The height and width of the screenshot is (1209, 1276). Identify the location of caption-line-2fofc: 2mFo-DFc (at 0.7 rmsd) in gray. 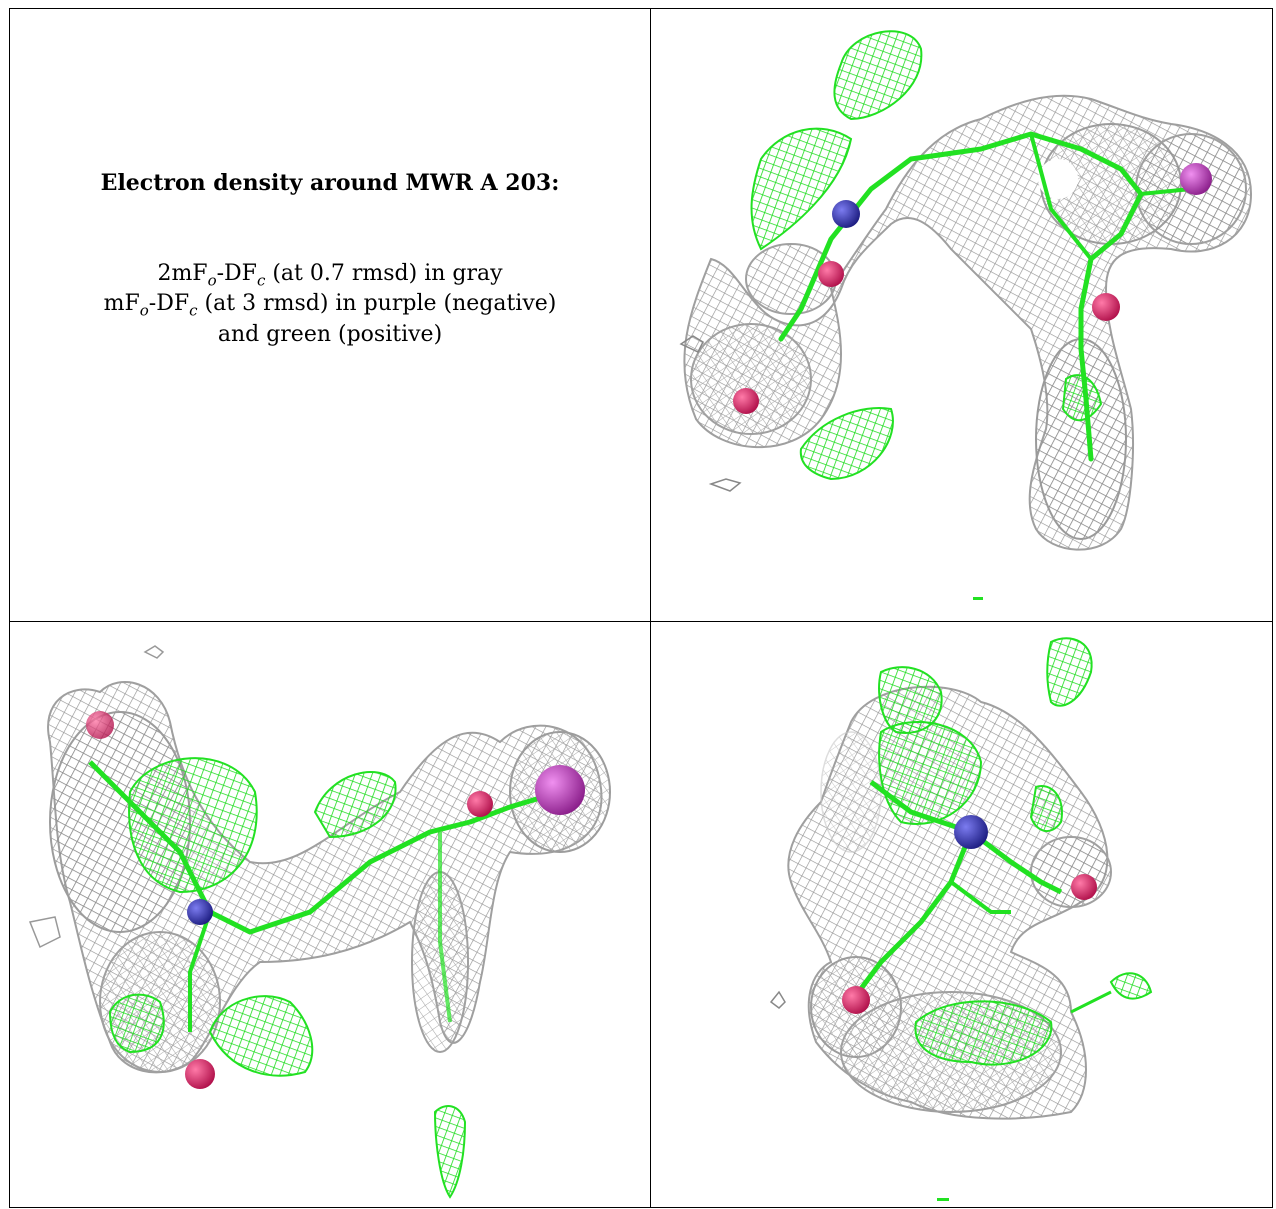
(330, 274).